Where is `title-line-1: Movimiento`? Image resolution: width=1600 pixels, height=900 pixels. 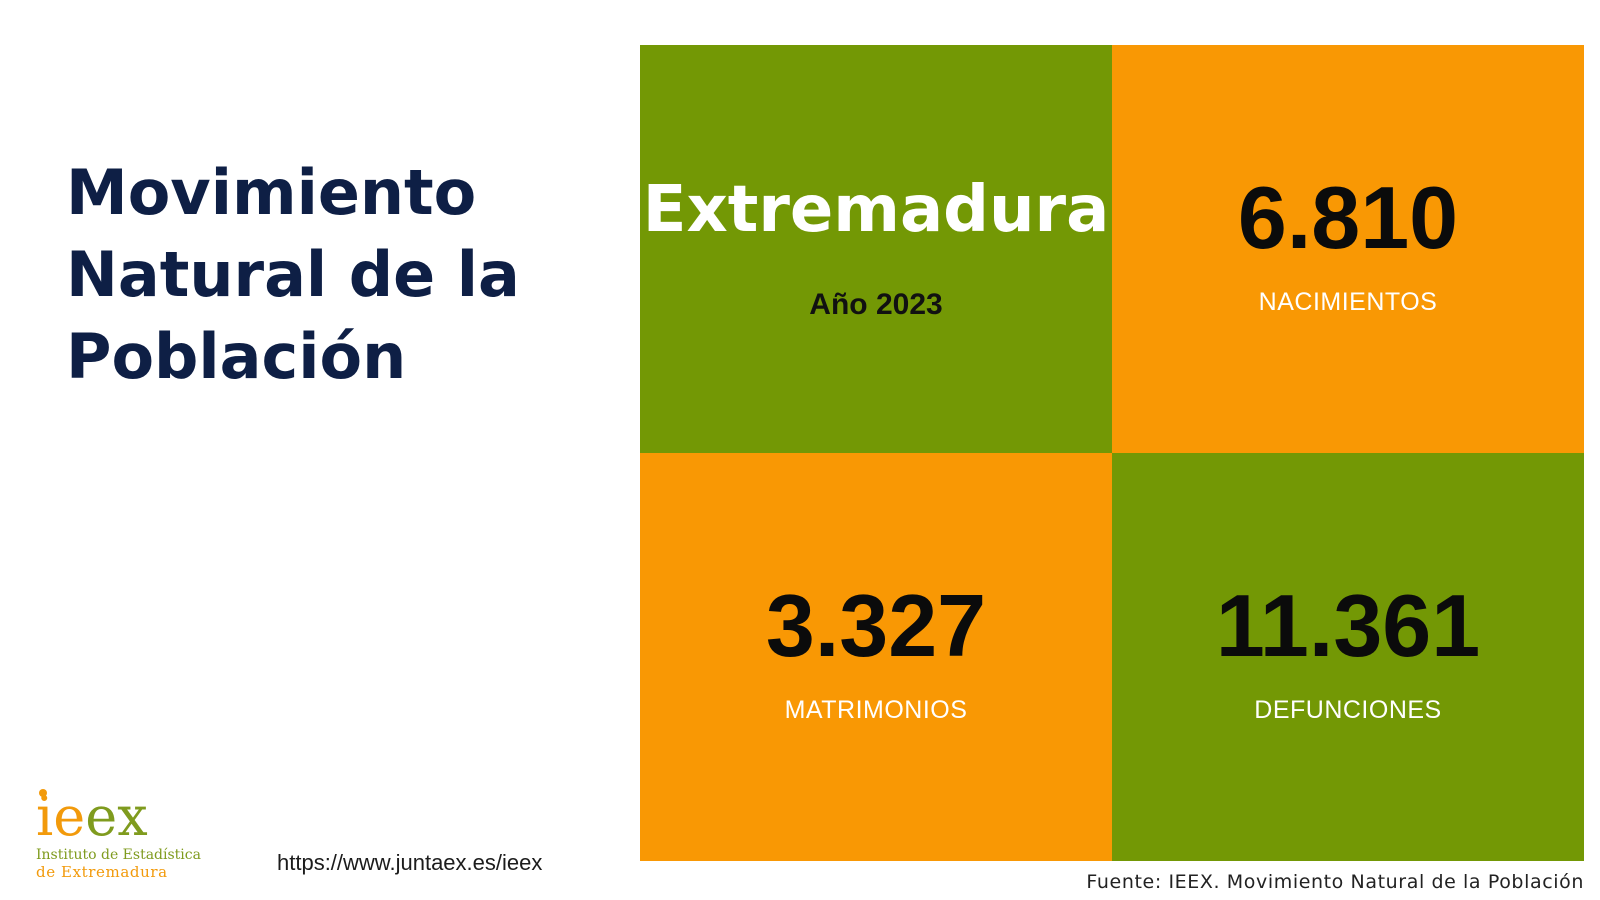 title-line-1: Movimiento is located at coordinates (271, 192).